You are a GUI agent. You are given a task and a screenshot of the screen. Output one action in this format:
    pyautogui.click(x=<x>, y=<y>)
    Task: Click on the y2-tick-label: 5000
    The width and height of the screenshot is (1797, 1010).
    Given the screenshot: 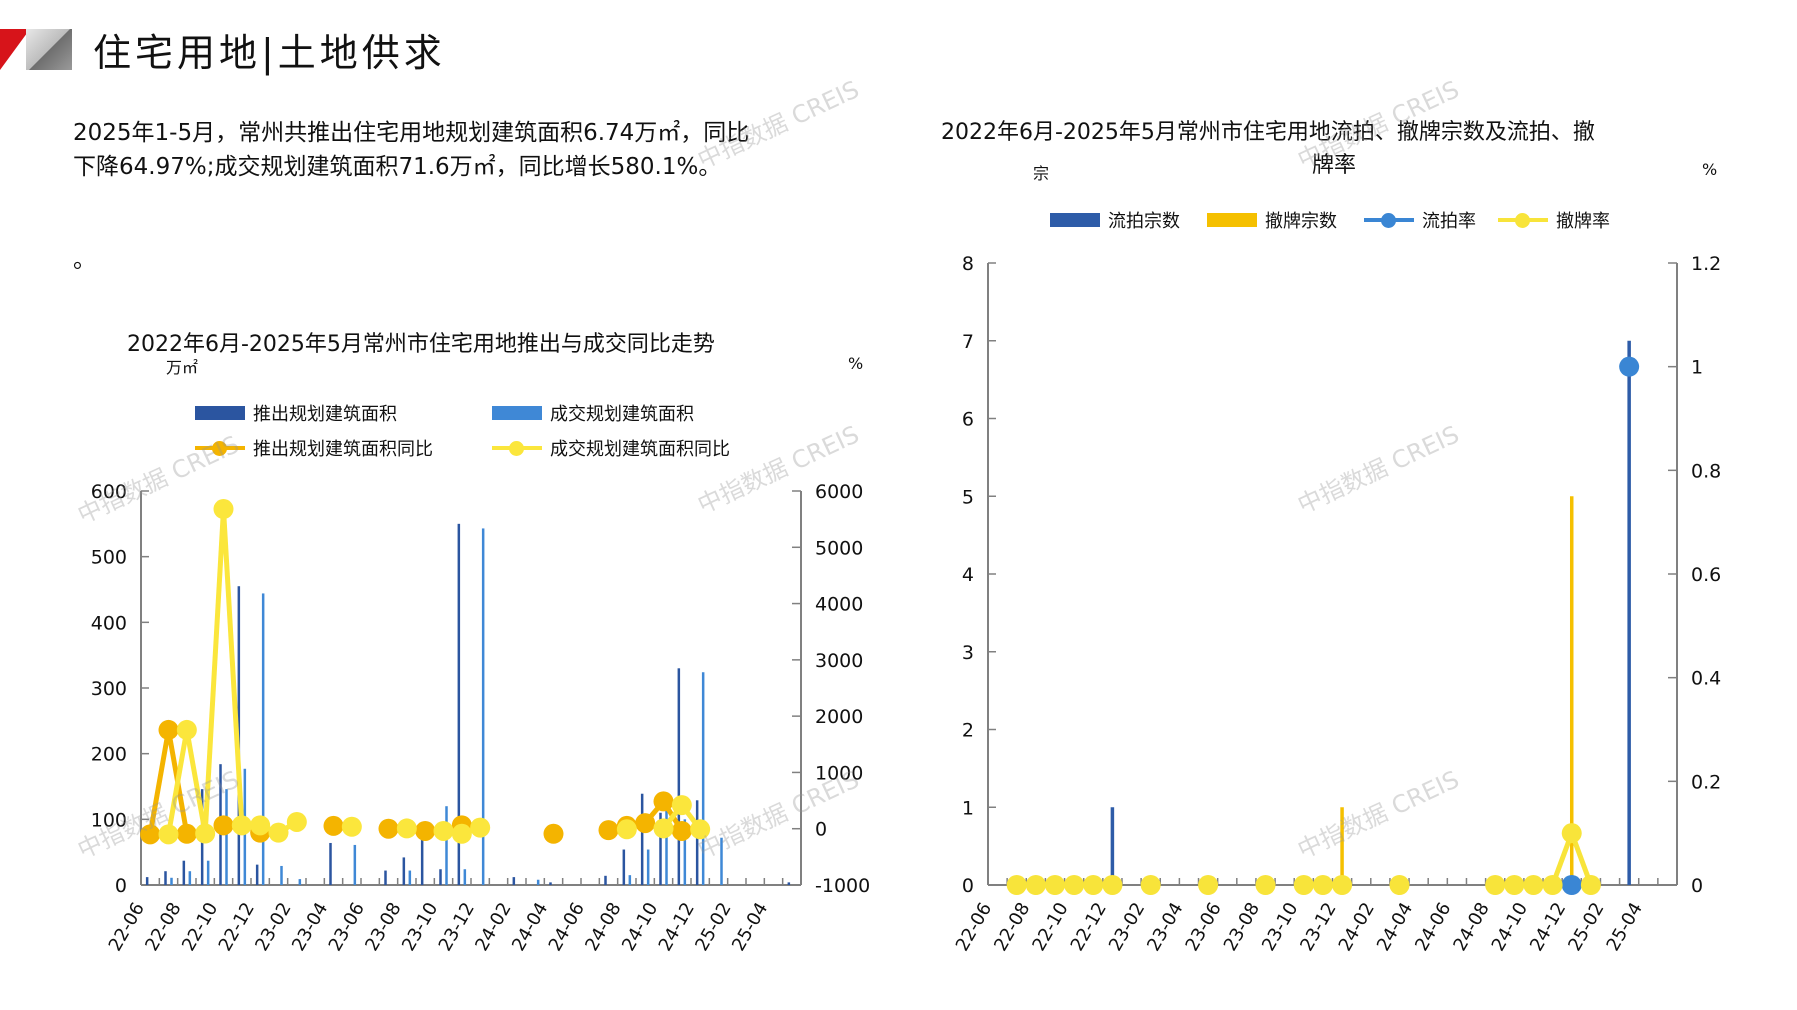 What is the action you would take?
    pyautogui.click(x=839, y=548)
    